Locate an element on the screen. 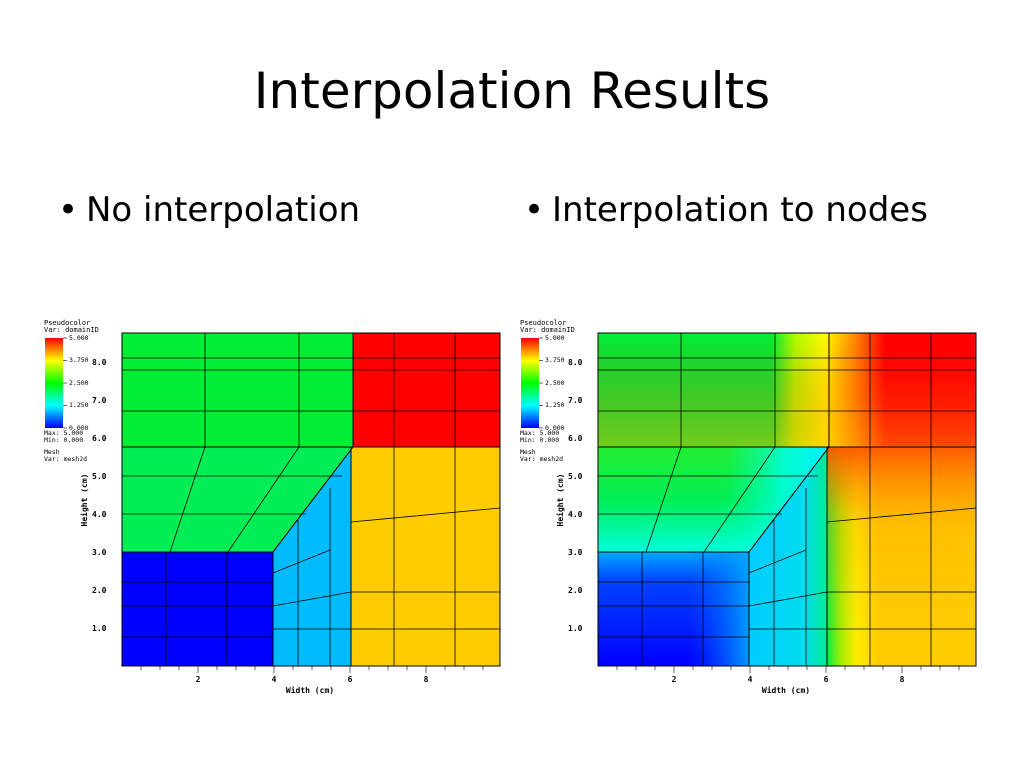  region-top-shade is located at coordinates (787, 390).